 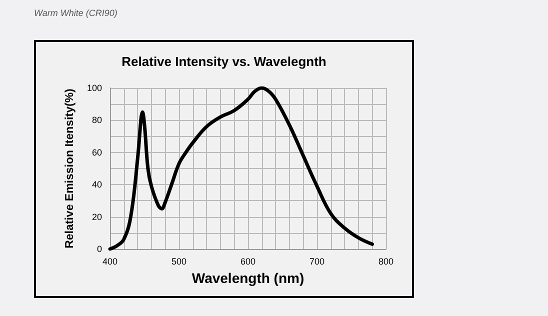 What do you see at coordinates (248, 261) in the screenshot?
I see `x-tick-label: 600` at bounding box center [248, 261].